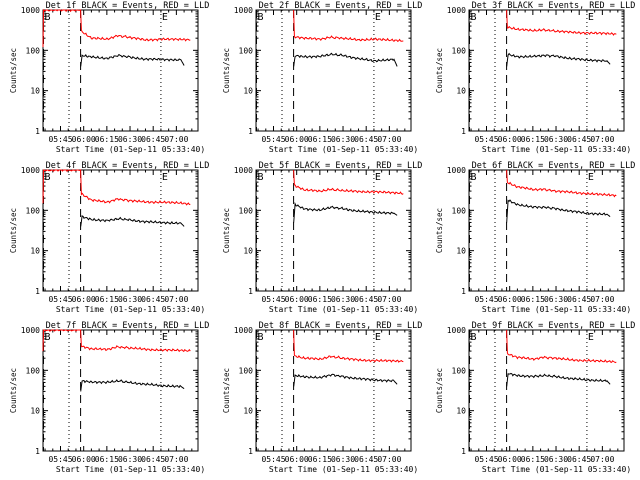 The image size is (640, 480). I want to click on panel-title: Det 2f BLACK = Events, RED = LLD, so click(341, 6).